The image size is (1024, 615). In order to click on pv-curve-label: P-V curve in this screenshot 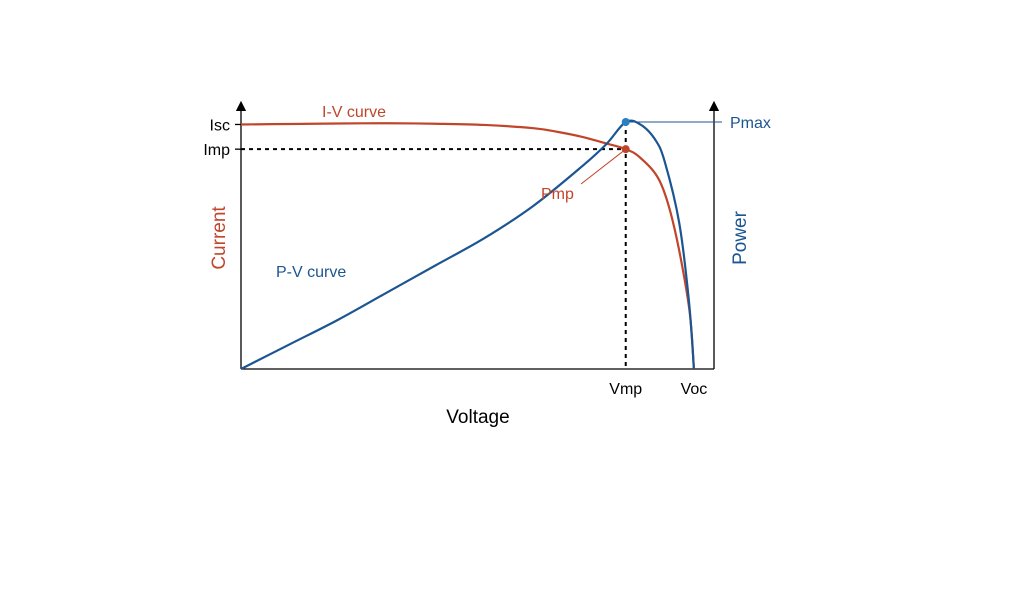, I will do `click(311, 272)`.